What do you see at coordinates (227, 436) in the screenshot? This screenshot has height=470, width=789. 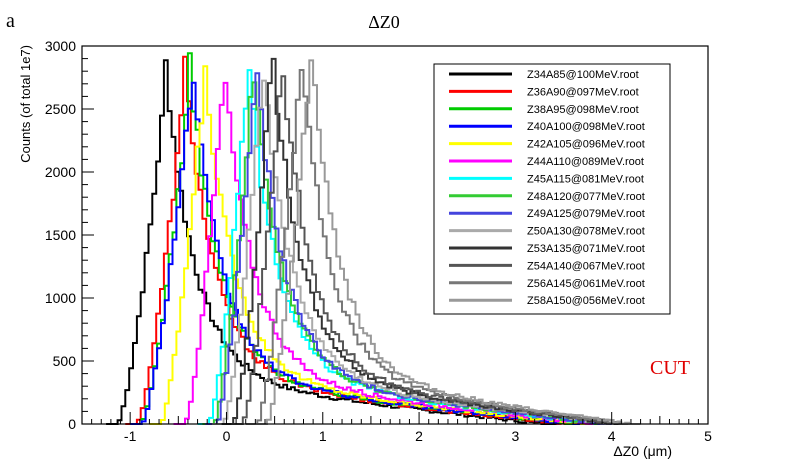 I see `x-tick-label: 0` at bounding box center [227, 436].